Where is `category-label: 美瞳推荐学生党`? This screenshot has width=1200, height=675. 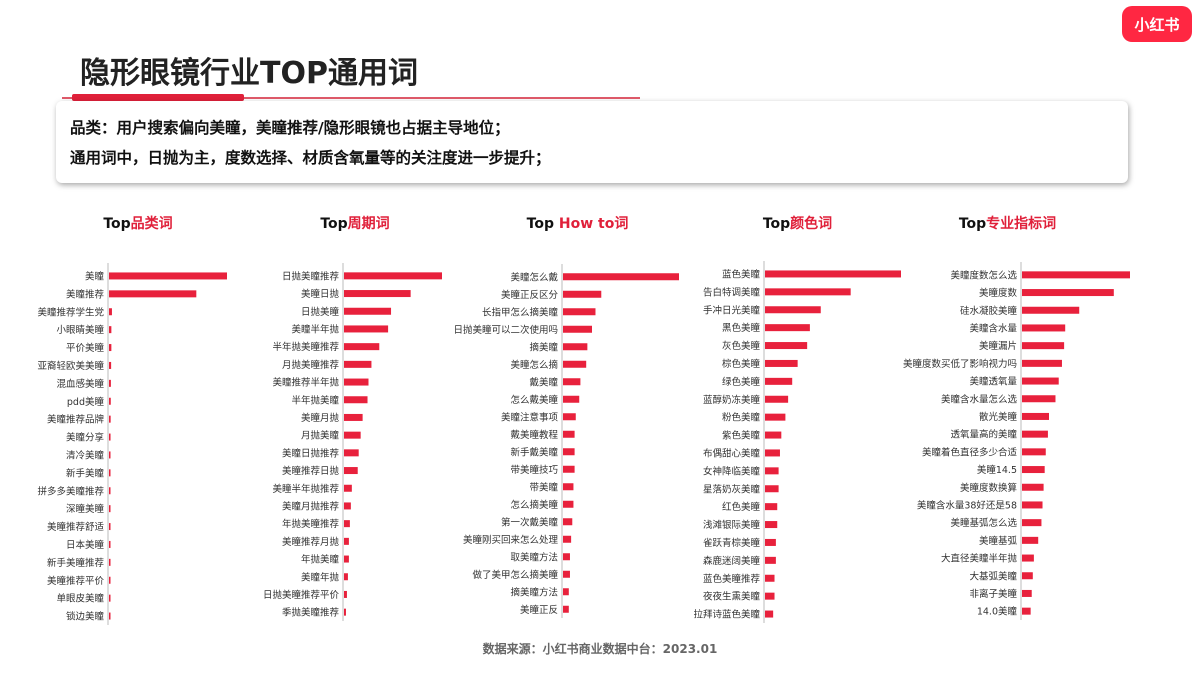
category-label: 美瞳推荐学生党 is located at coordinates (70, 312).